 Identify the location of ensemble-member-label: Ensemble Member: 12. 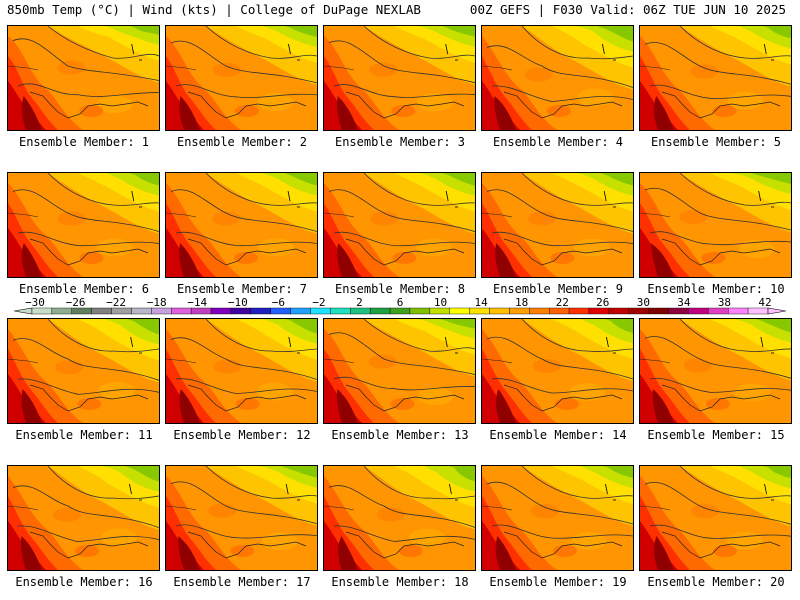
(242, 435).